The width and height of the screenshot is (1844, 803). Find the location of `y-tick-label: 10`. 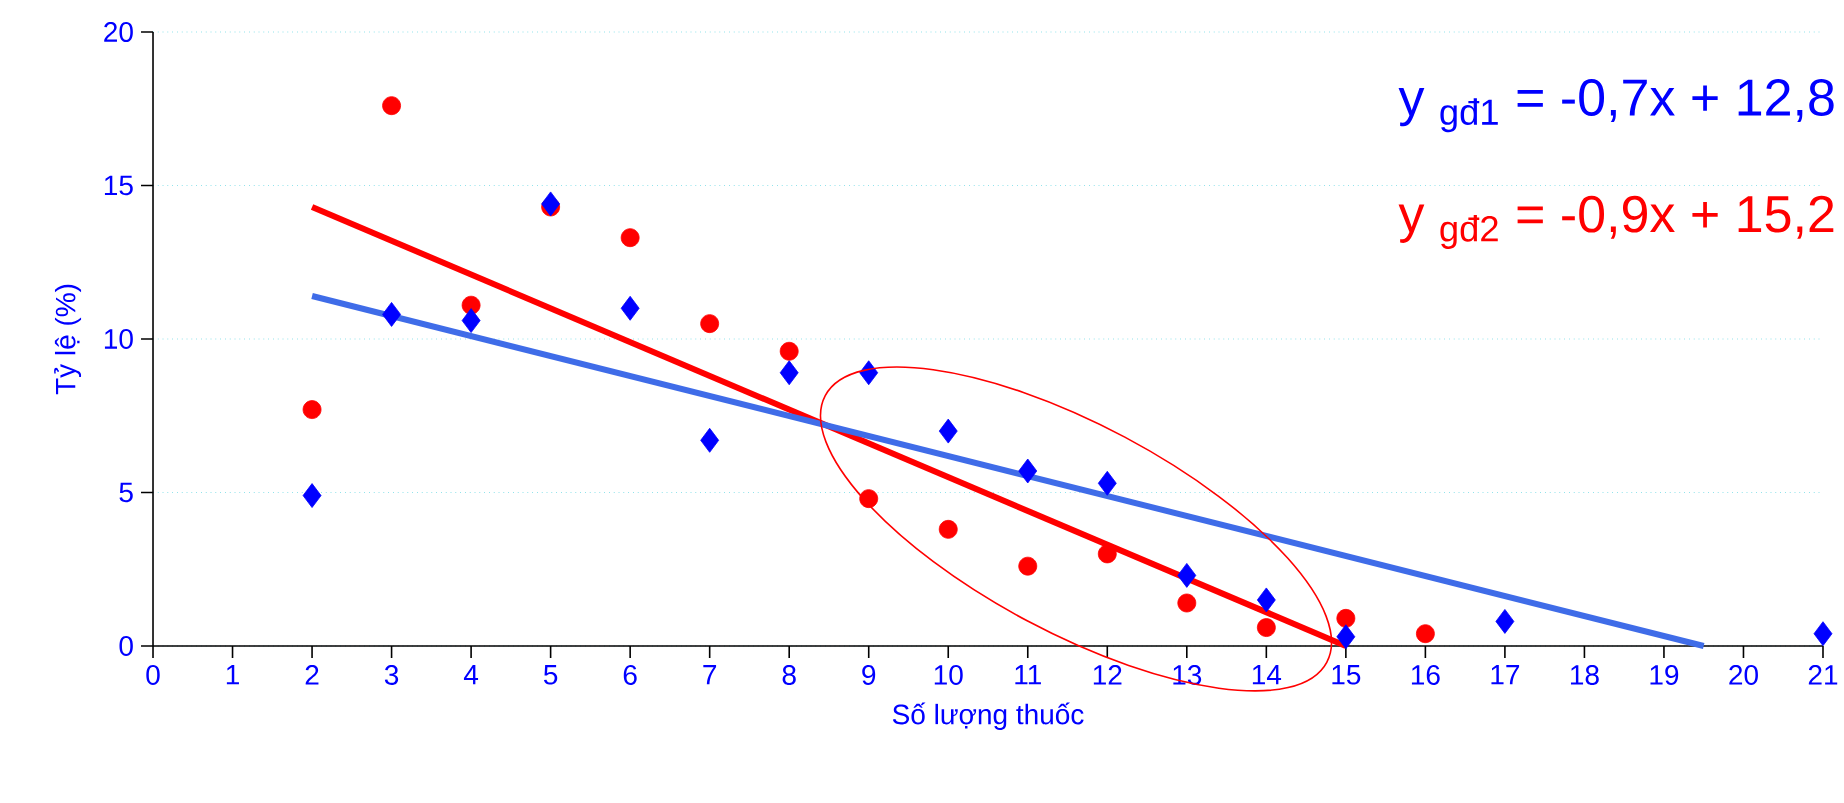

y-tick-label: 10 is located at coordinates (118, 339).